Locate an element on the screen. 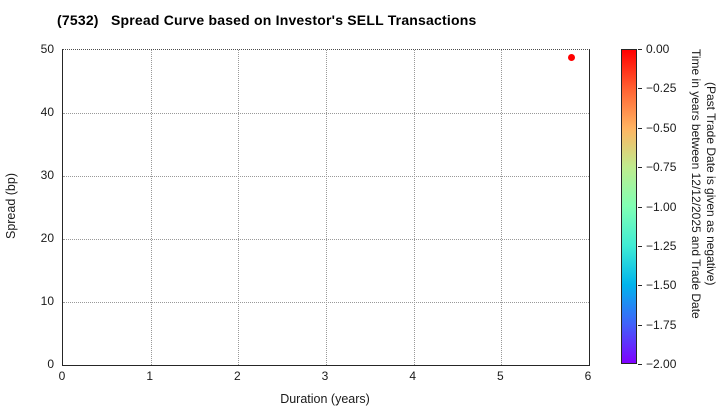 The width and height of the screenshot is (720, 420). scatter-point is located at coordinates (571, 58).